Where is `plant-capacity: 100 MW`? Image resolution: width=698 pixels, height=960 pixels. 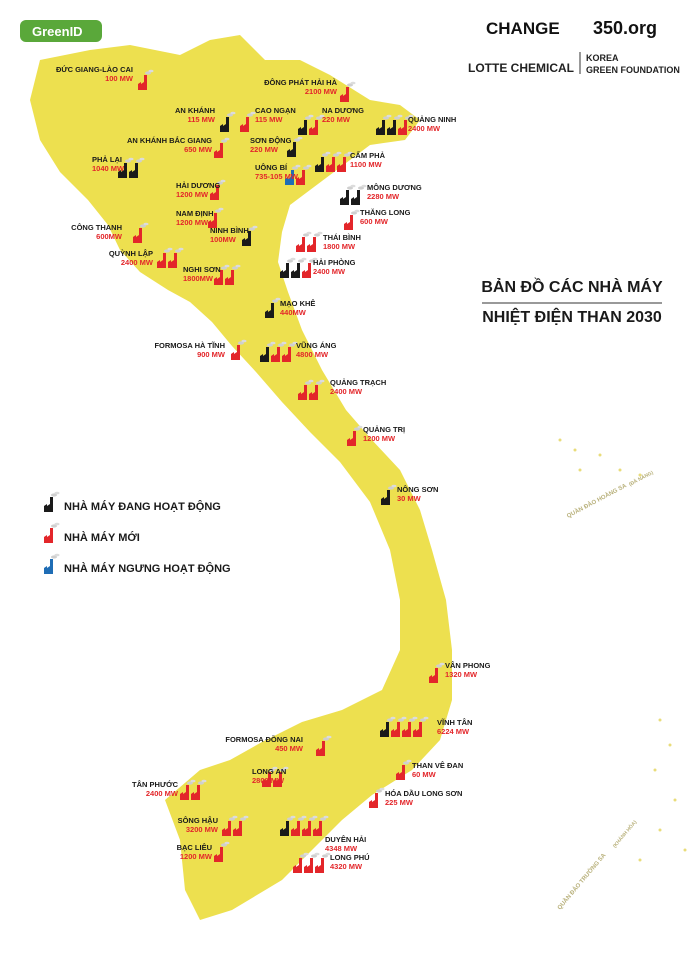
plant-capacity: 100 MW is located at coordinates (119, 78).